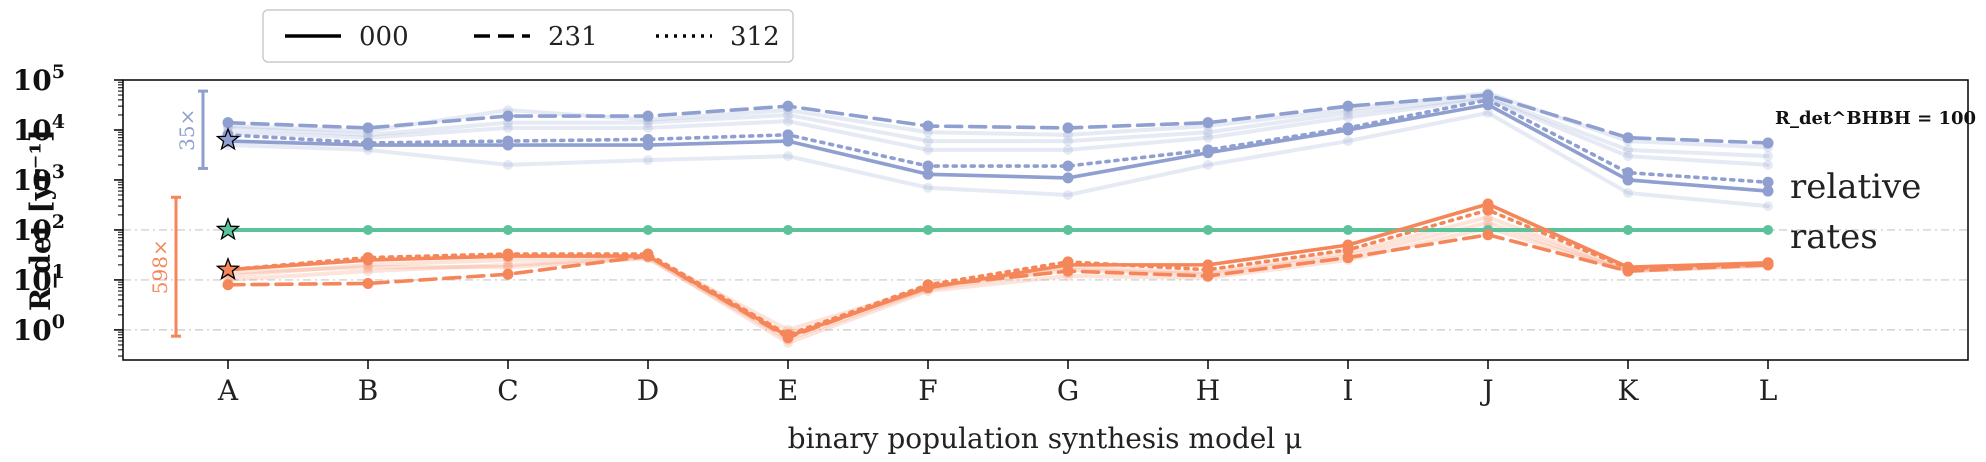 The height and width of the screenshot is (462, 1986). Describe the element at coordinates (228, 285) in the screenshot. I see `bhns-series-231-point-A` at that location.